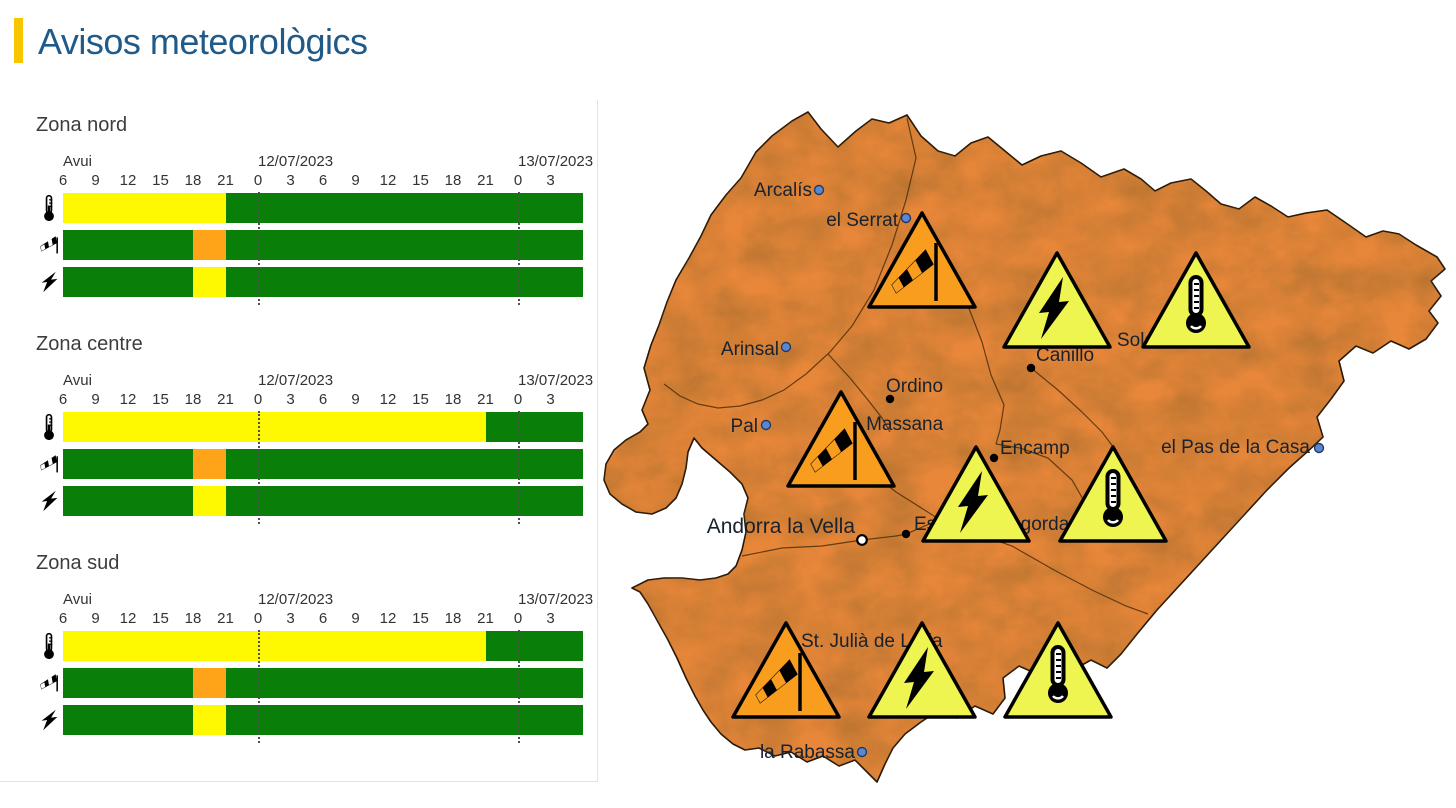 This screenshot has width=1456, height=808. Describe the element at coordinates (783, 190) in the screenshot. I see `town-label: Arcalís` at that location.